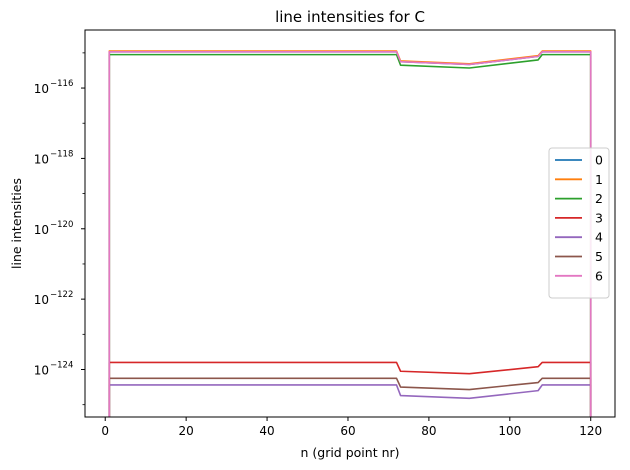 The width and height of the screenshot is (630, 470). What do you see at coordinates (428, 431) in the screenshot?
I see `x-tick-label: 80` at bounding box center [428, 431].